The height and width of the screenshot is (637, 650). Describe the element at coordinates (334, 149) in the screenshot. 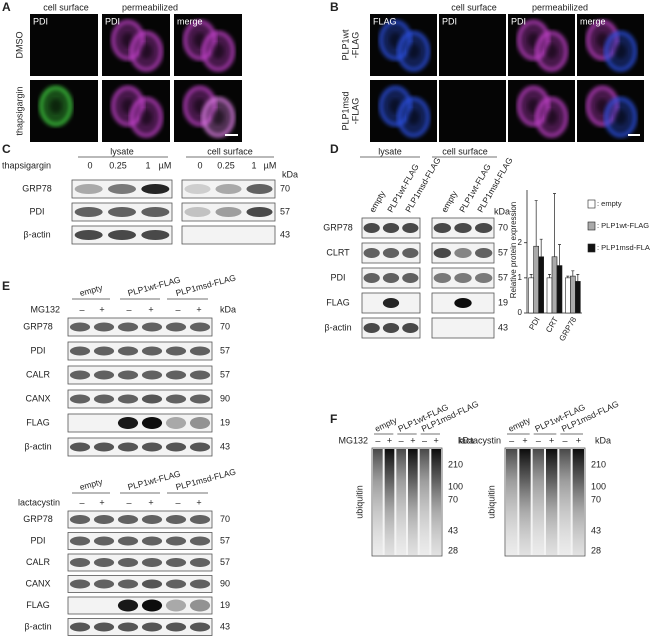

I see `panel-label: D` at that location.